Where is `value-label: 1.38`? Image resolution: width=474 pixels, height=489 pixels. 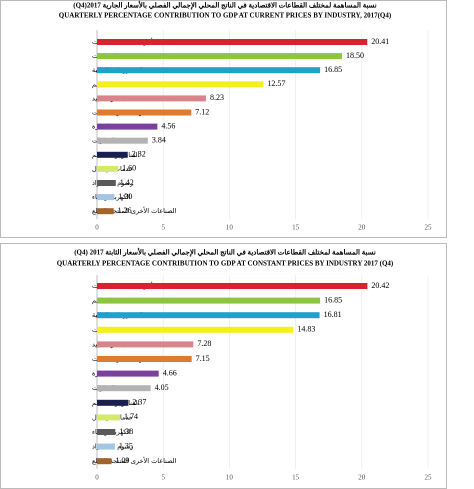
value-label: 1.38 is located at coordinates (126, 431).